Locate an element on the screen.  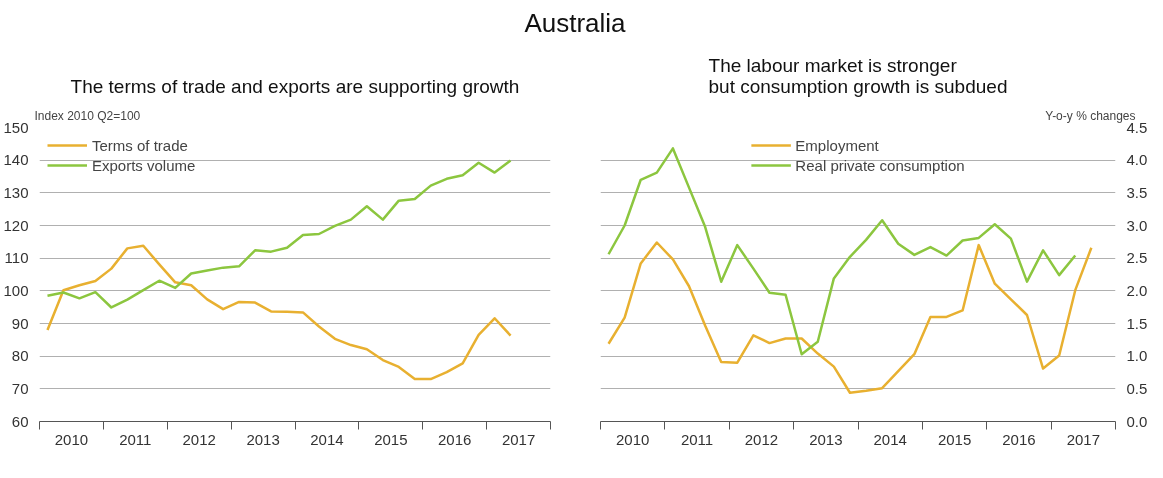
legend-label: Terms of trade is located at coordinates (140, 145).